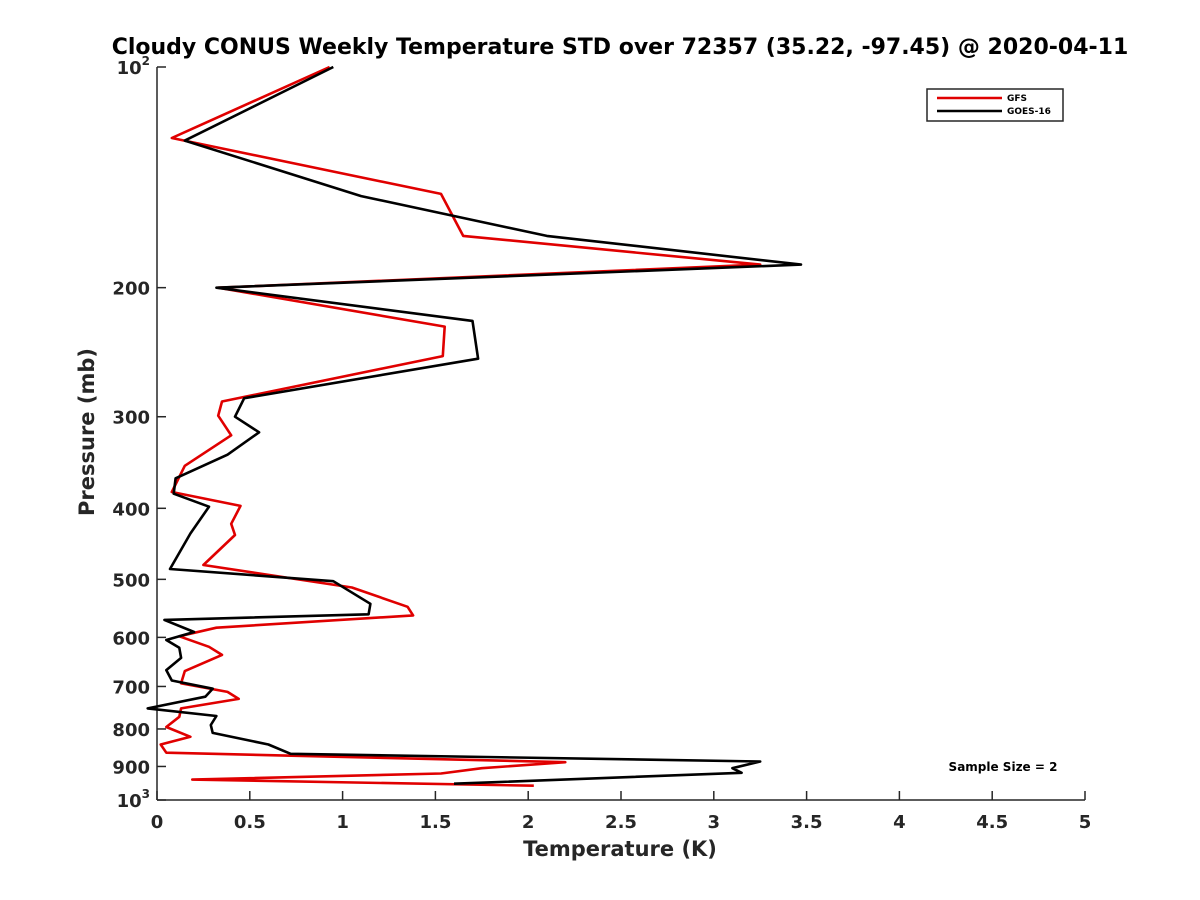 This screenshot has height=900, width=1200. Describe the element at coordinates (157, 822) in the screenshot. I see `x-tick-label: 0` at that location.